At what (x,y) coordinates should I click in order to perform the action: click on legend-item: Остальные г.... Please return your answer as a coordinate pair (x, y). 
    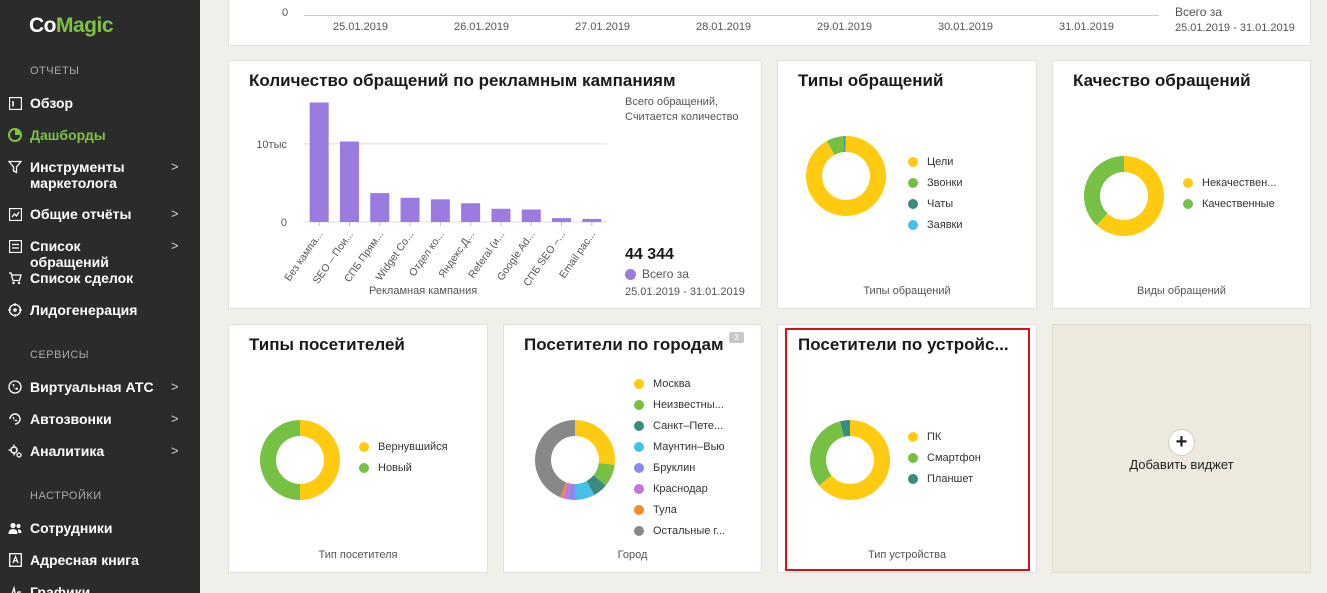
    Looking at the image, I should click on (679, 530).